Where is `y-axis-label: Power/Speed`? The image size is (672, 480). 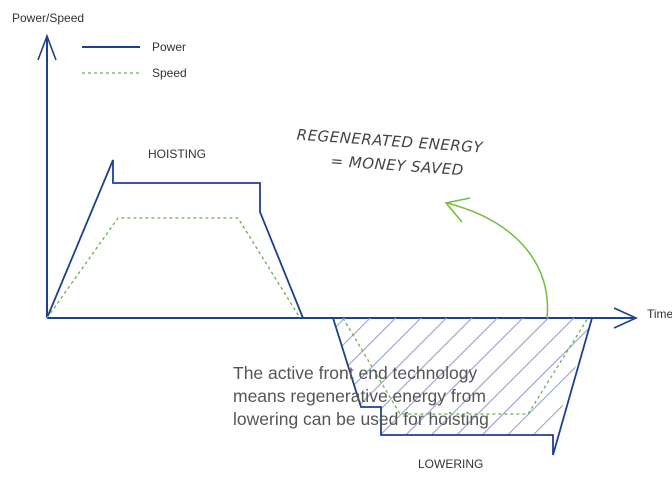 y-axis-label: Power/Speed is located at coordinates (48, 18).